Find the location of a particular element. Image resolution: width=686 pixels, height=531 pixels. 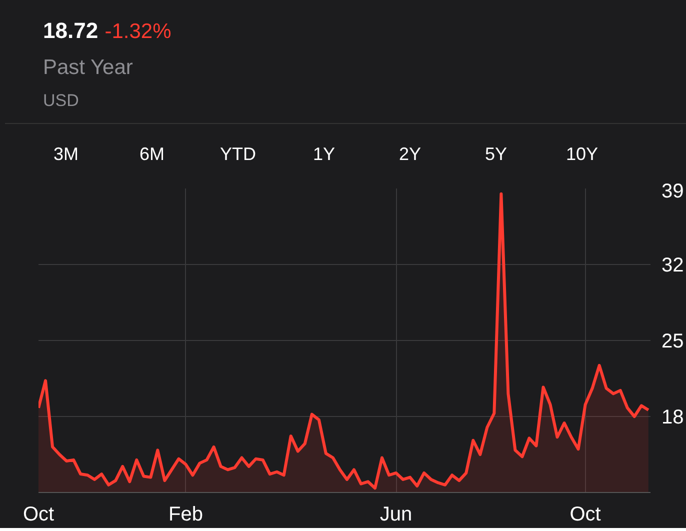

text: 1Y is located at coordinates (324, 154).